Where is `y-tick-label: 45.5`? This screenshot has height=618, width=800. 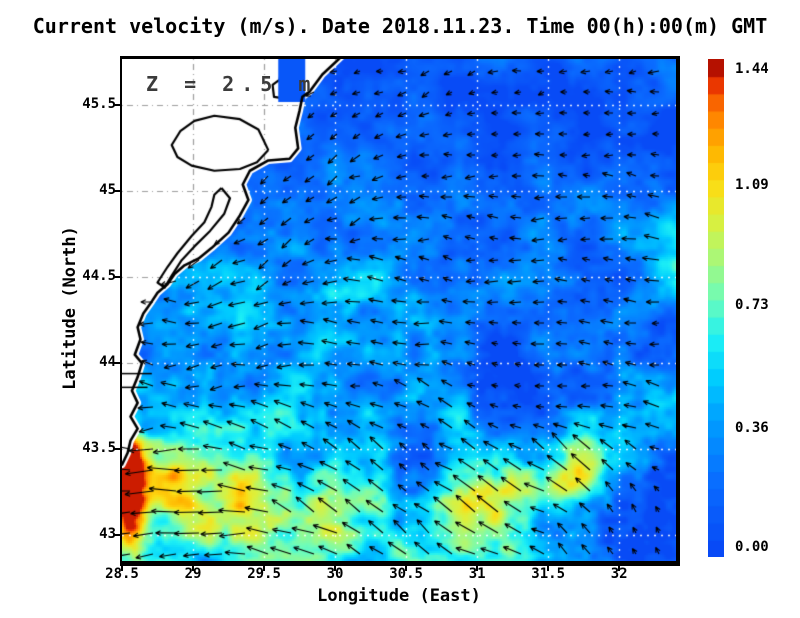 y-tick-label: 45.5 is located at coordinates (99, 104).